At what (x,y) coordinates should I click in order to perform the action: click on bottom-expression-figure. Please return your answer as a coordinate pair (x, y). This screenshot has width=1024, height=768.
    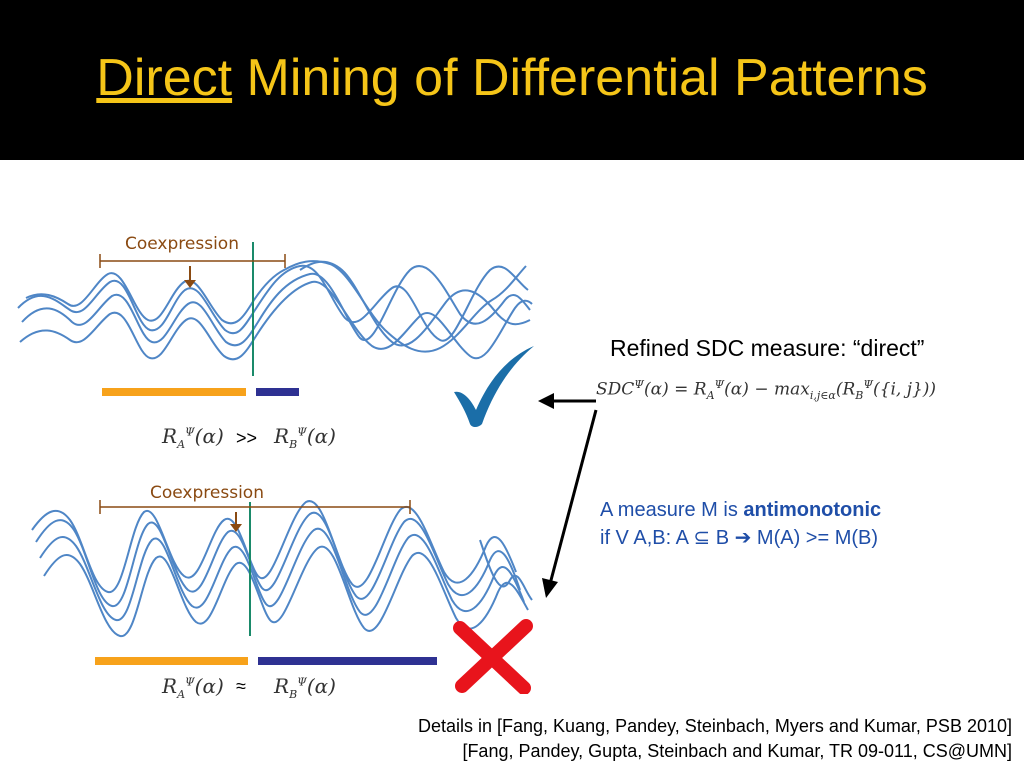
    Looking at the image, I should click on (282, 582).